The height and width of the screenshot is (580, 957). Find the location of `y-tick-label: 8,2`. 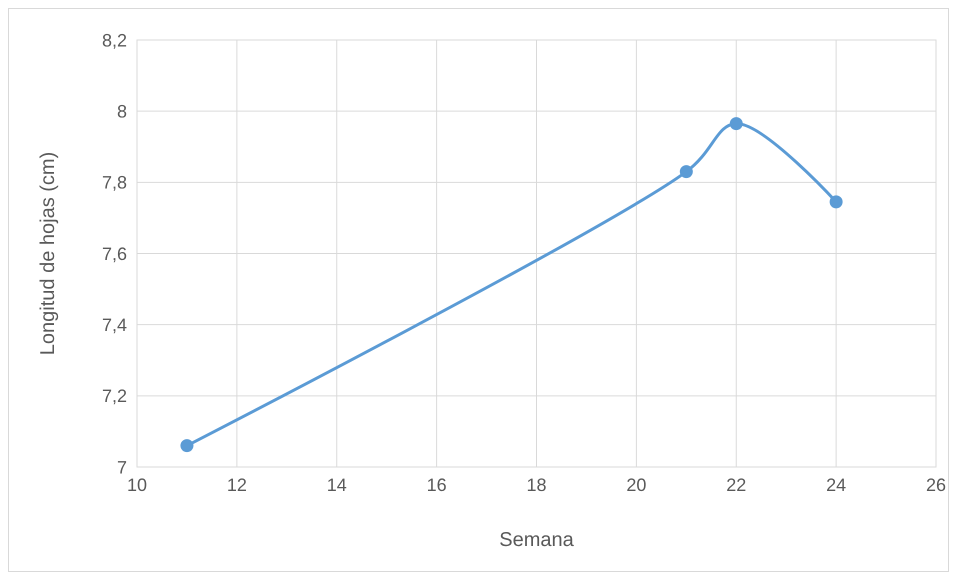

y-tick-label: 8,2 is located at coordinates (114, 40).